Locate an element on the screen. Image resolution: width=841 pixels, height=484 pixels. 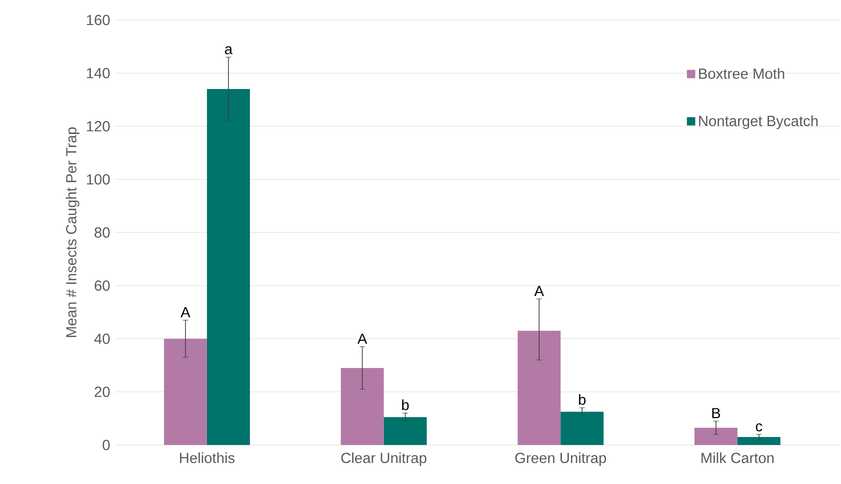
legend-label: Nontarget Bycatch is located at coordinates (758, 122).